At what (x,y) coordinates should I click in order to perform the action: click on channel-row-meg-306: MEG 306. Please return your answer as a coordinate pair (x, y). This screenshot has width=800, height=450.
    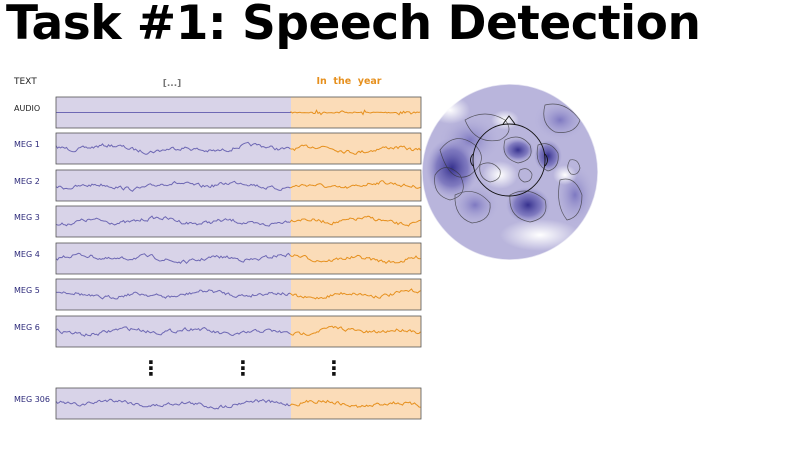
    Looking at the image, I should click on (218, 403).